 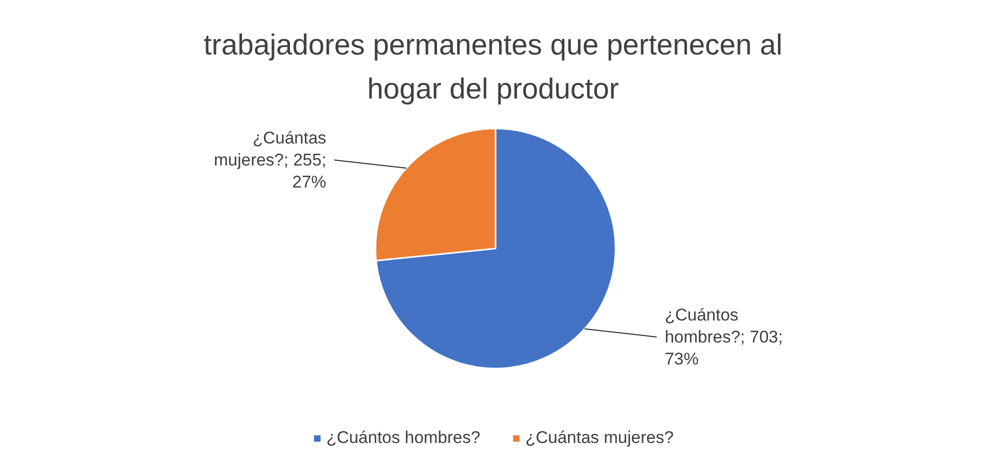 What do you see at coordinates (403, 438) in the screenshot?
I see `legend-label: ¿Cuántos hombres?` at bounding box center [403, 438].